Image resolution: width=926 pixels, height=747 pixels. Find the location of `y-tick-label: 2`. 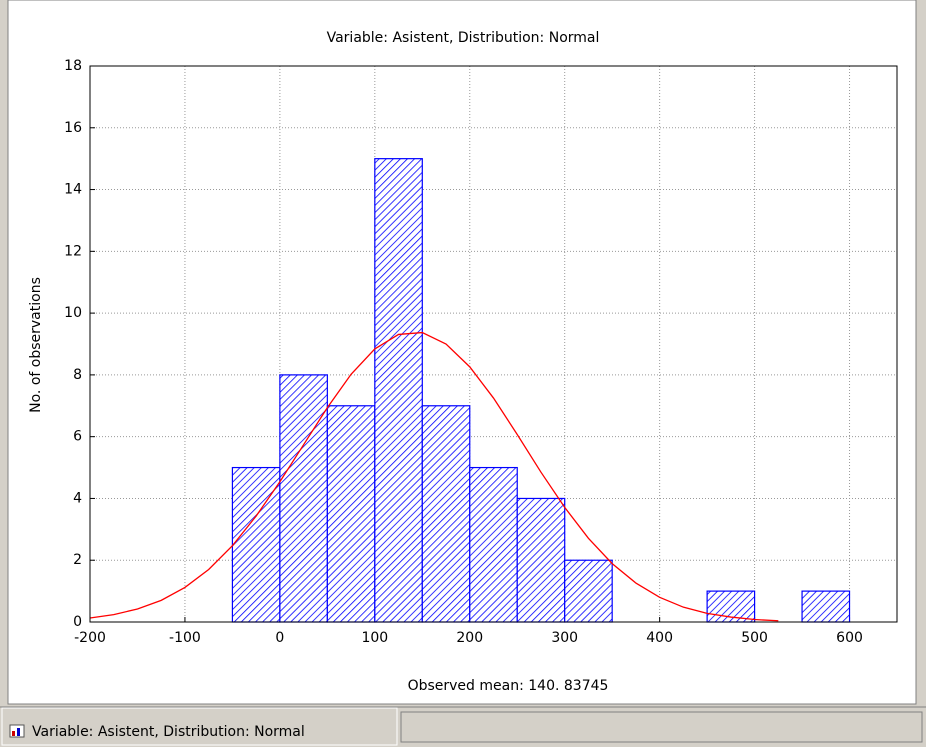

y-tick-label: 2 is located at coordinates (77, 560).